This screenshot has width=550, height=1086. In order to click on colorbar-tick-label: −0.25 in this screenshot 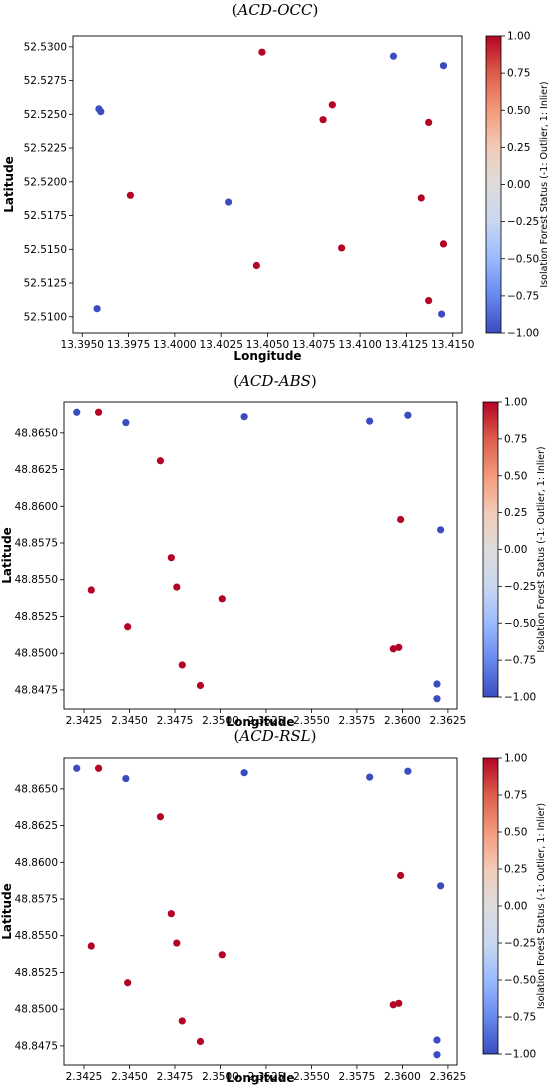, I will do `click(520, 944)`.